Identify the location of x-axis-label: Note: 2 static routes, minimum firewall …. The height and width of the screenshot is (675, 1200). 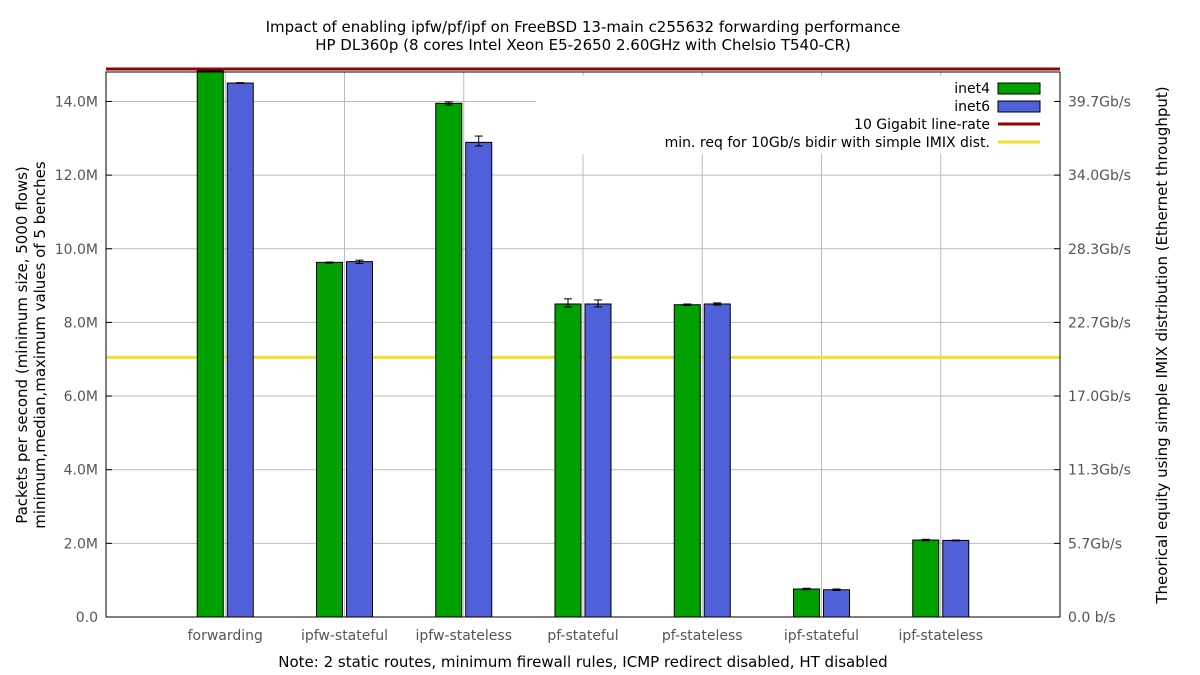
(582, 662).